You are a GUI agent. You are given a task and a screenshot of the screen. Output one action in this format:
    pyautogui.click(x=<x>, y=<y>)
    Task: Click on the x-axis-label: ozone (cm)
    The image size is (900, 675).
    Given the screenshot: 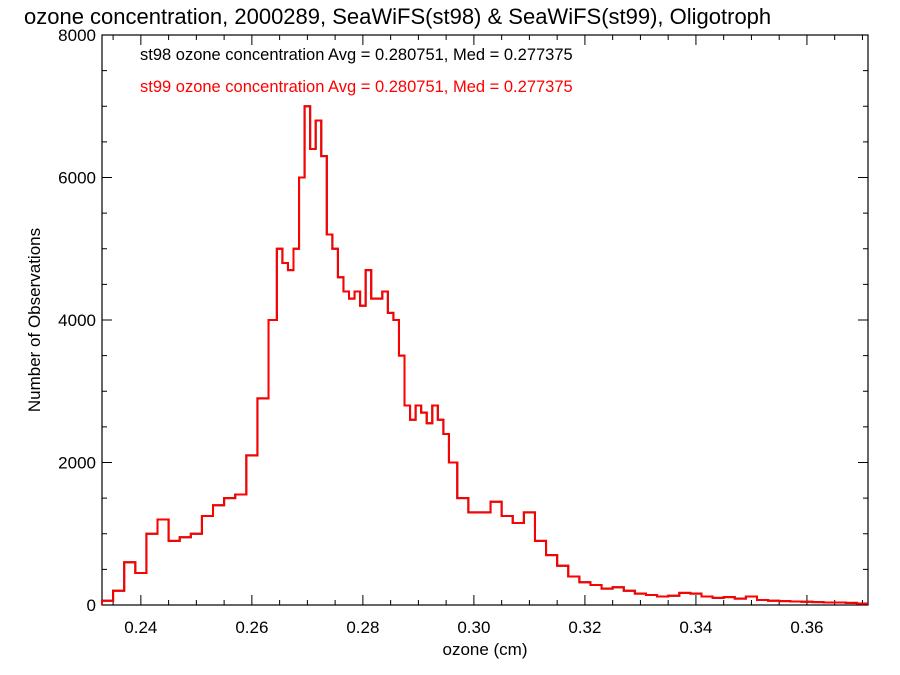 What is the action you would take?
    pyautogui.click(x=484, y=649)
    